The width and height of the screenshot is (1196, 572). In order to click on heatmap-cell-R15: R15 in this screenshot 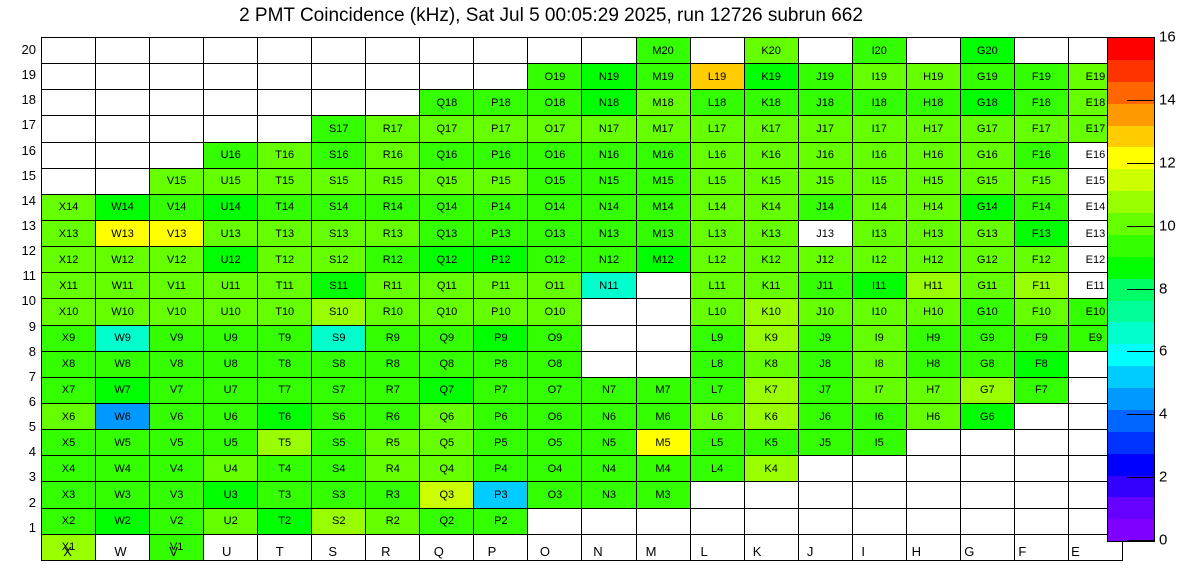, I will do `click(393, 181)`.